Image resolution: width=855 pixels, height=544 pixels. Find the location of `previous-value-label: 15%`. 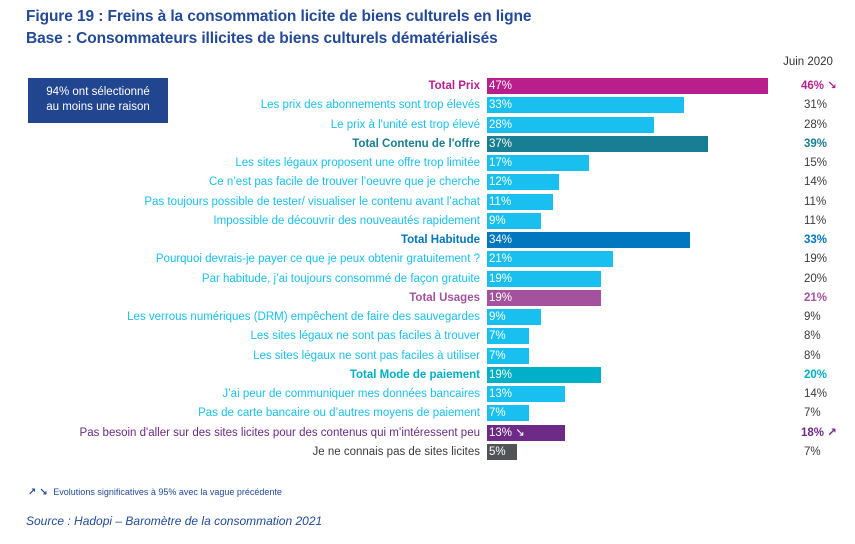

previous-value-label: 15% is located at coordinates (816, 163).